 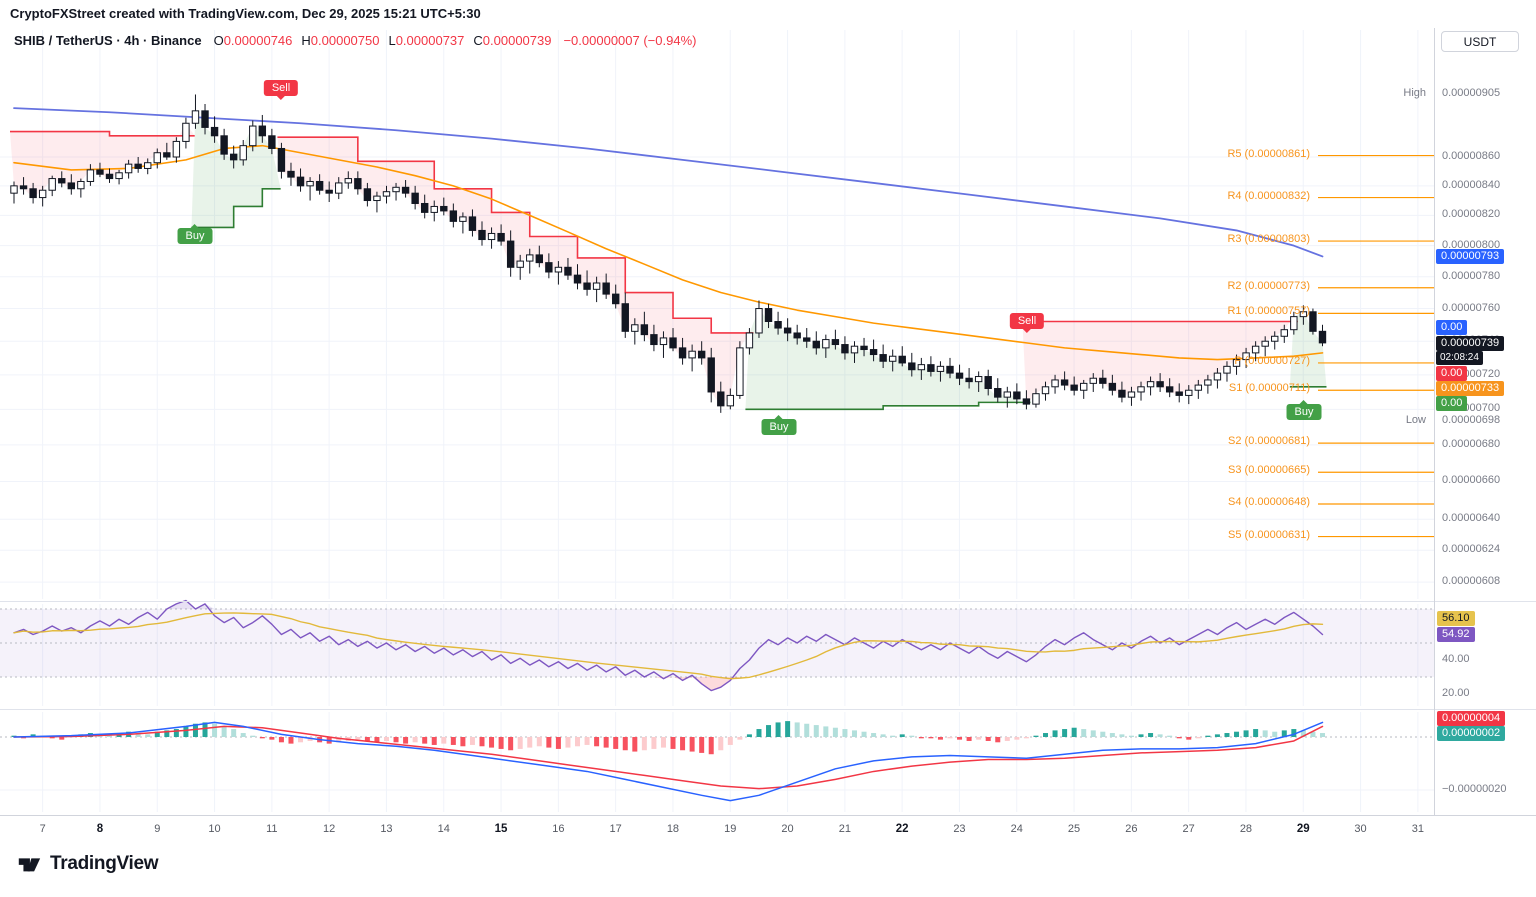 What do you see at coordinates (512, 40) in the screenshot?
I see `close-readout: C0.00000739` at bounding box center [512, 40].